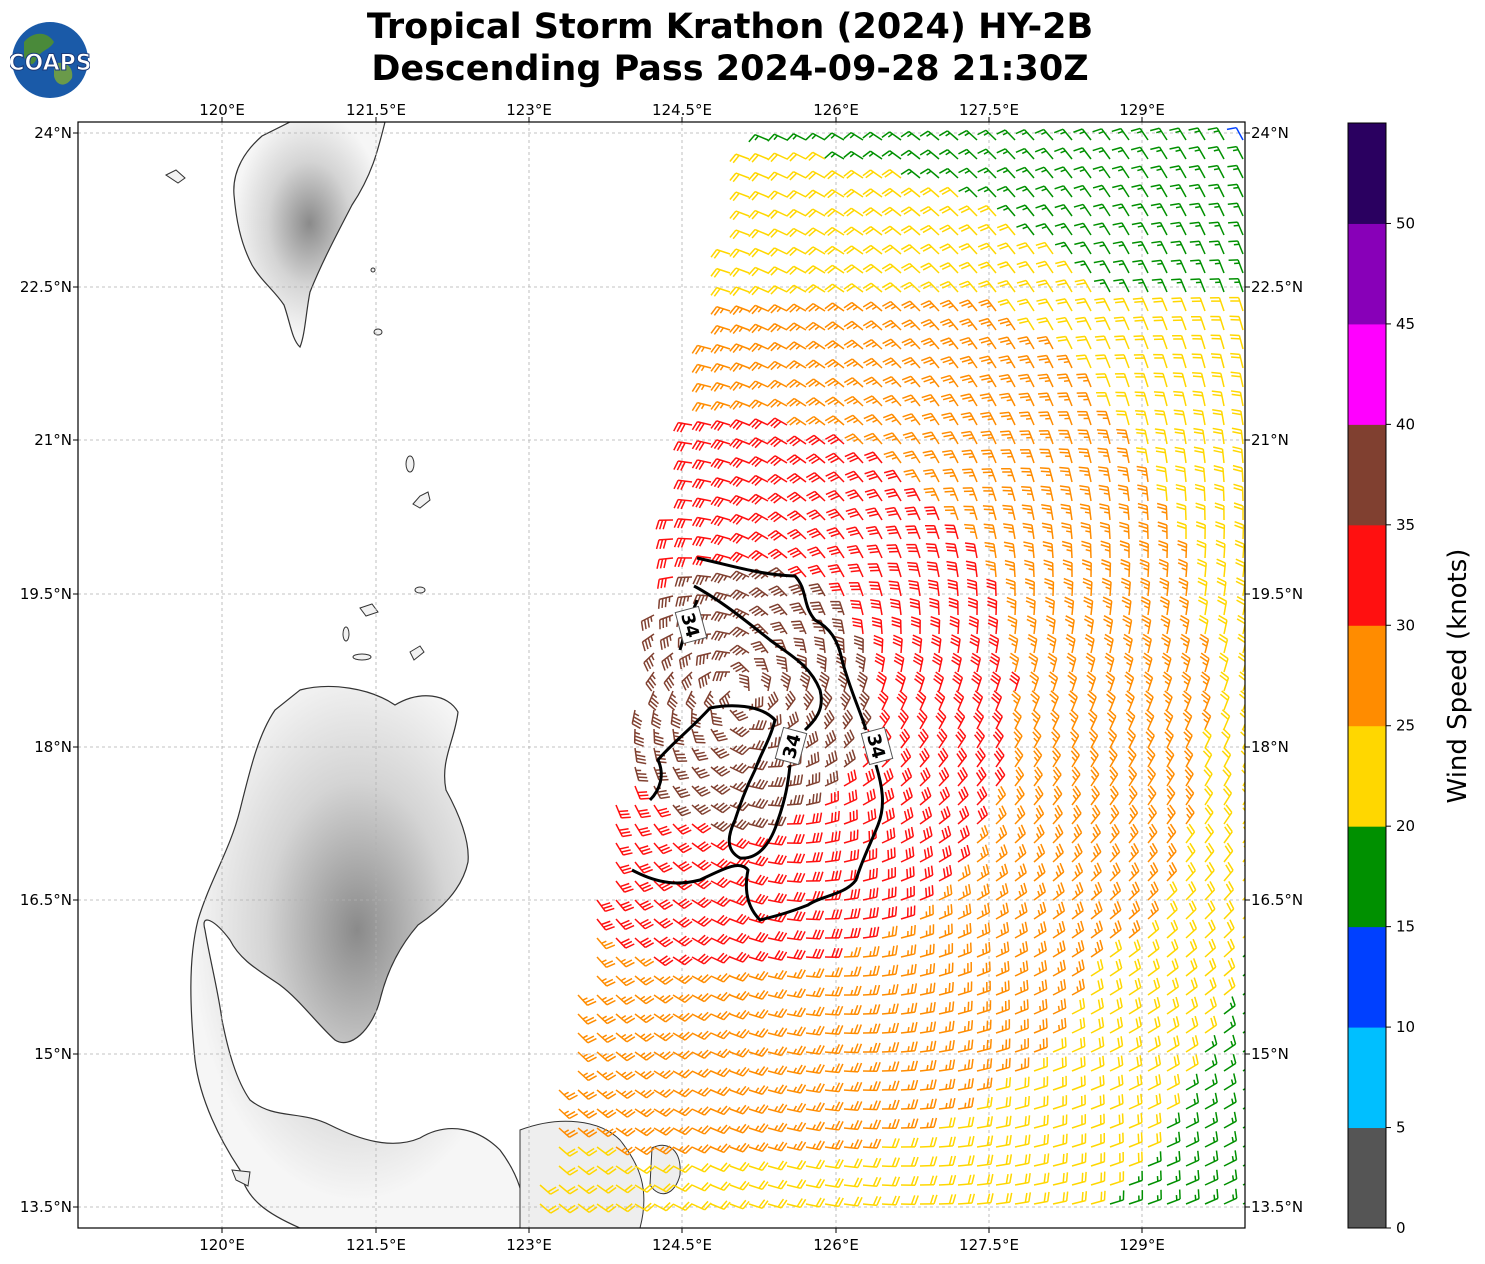 The width and height of the screenshot is (1485, 1264). I want to click on colorbar-tick-label: 20, so click(1405, 826).